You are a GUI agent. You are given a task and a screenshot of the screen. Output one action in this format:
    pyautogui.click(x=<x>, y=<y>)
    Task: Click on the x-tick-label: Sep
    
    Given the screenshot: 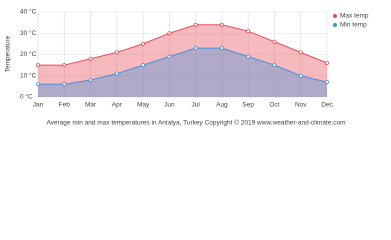 What is the action you would take?
    pyautogui.click(x=248, y=105)
    